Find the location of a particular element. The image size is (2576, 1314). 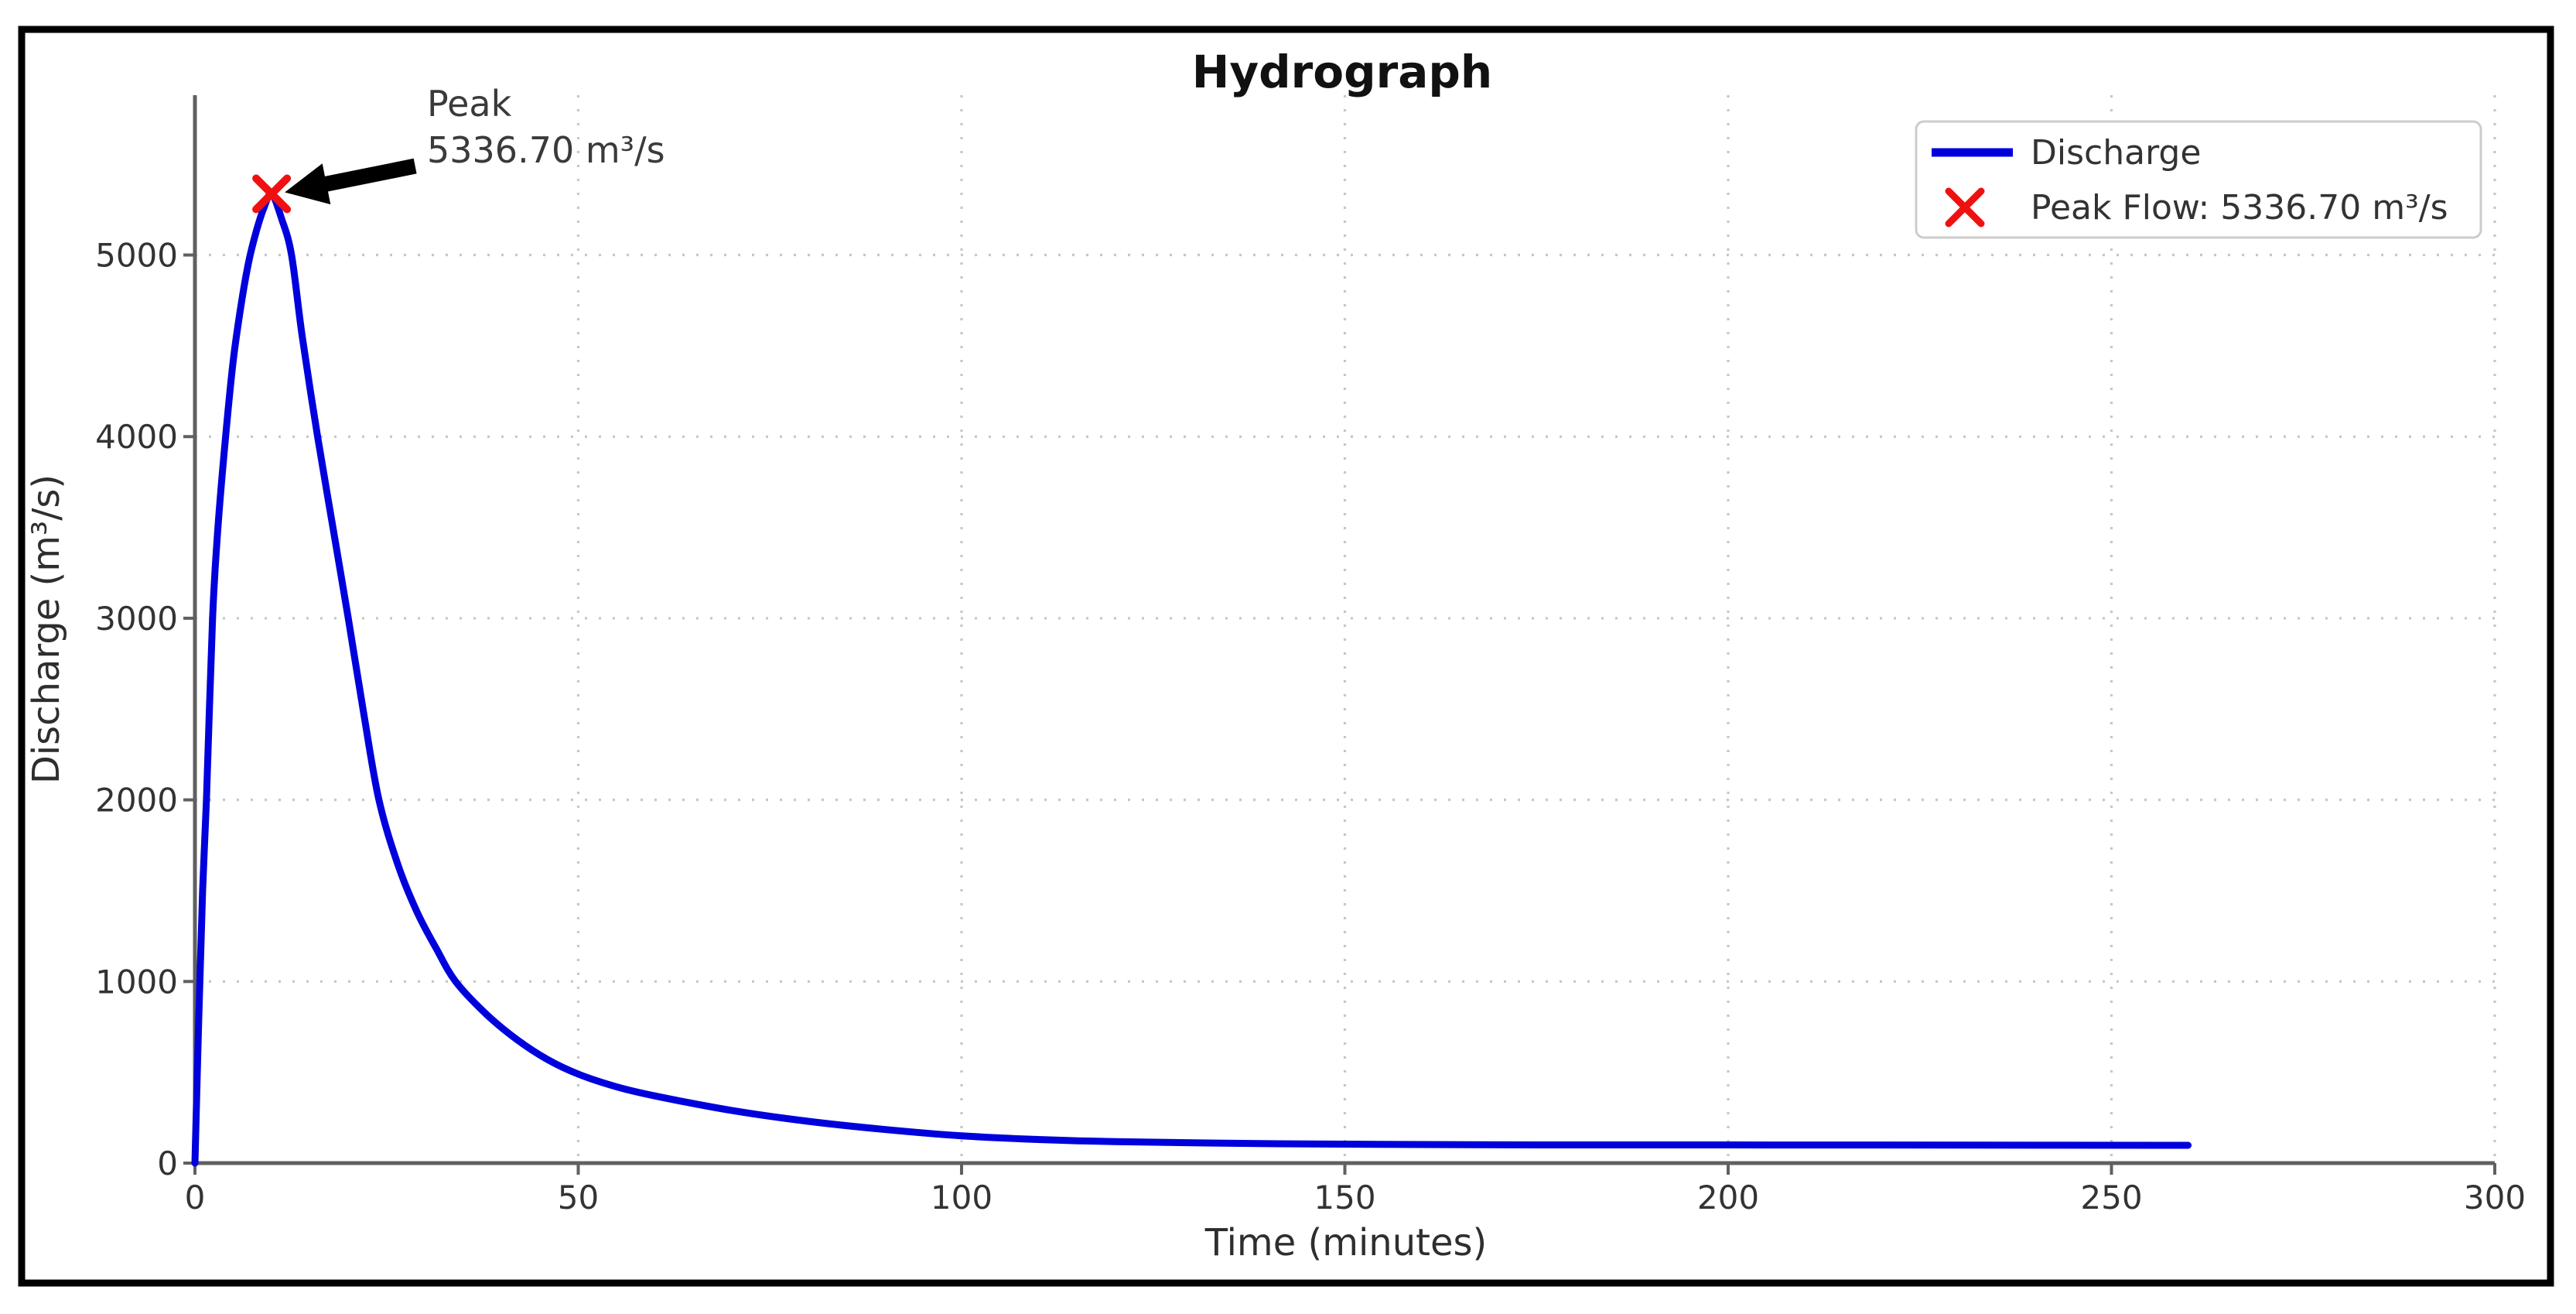

x-axis-label: Time (minutes) is located at coordinates (1345, 1242).